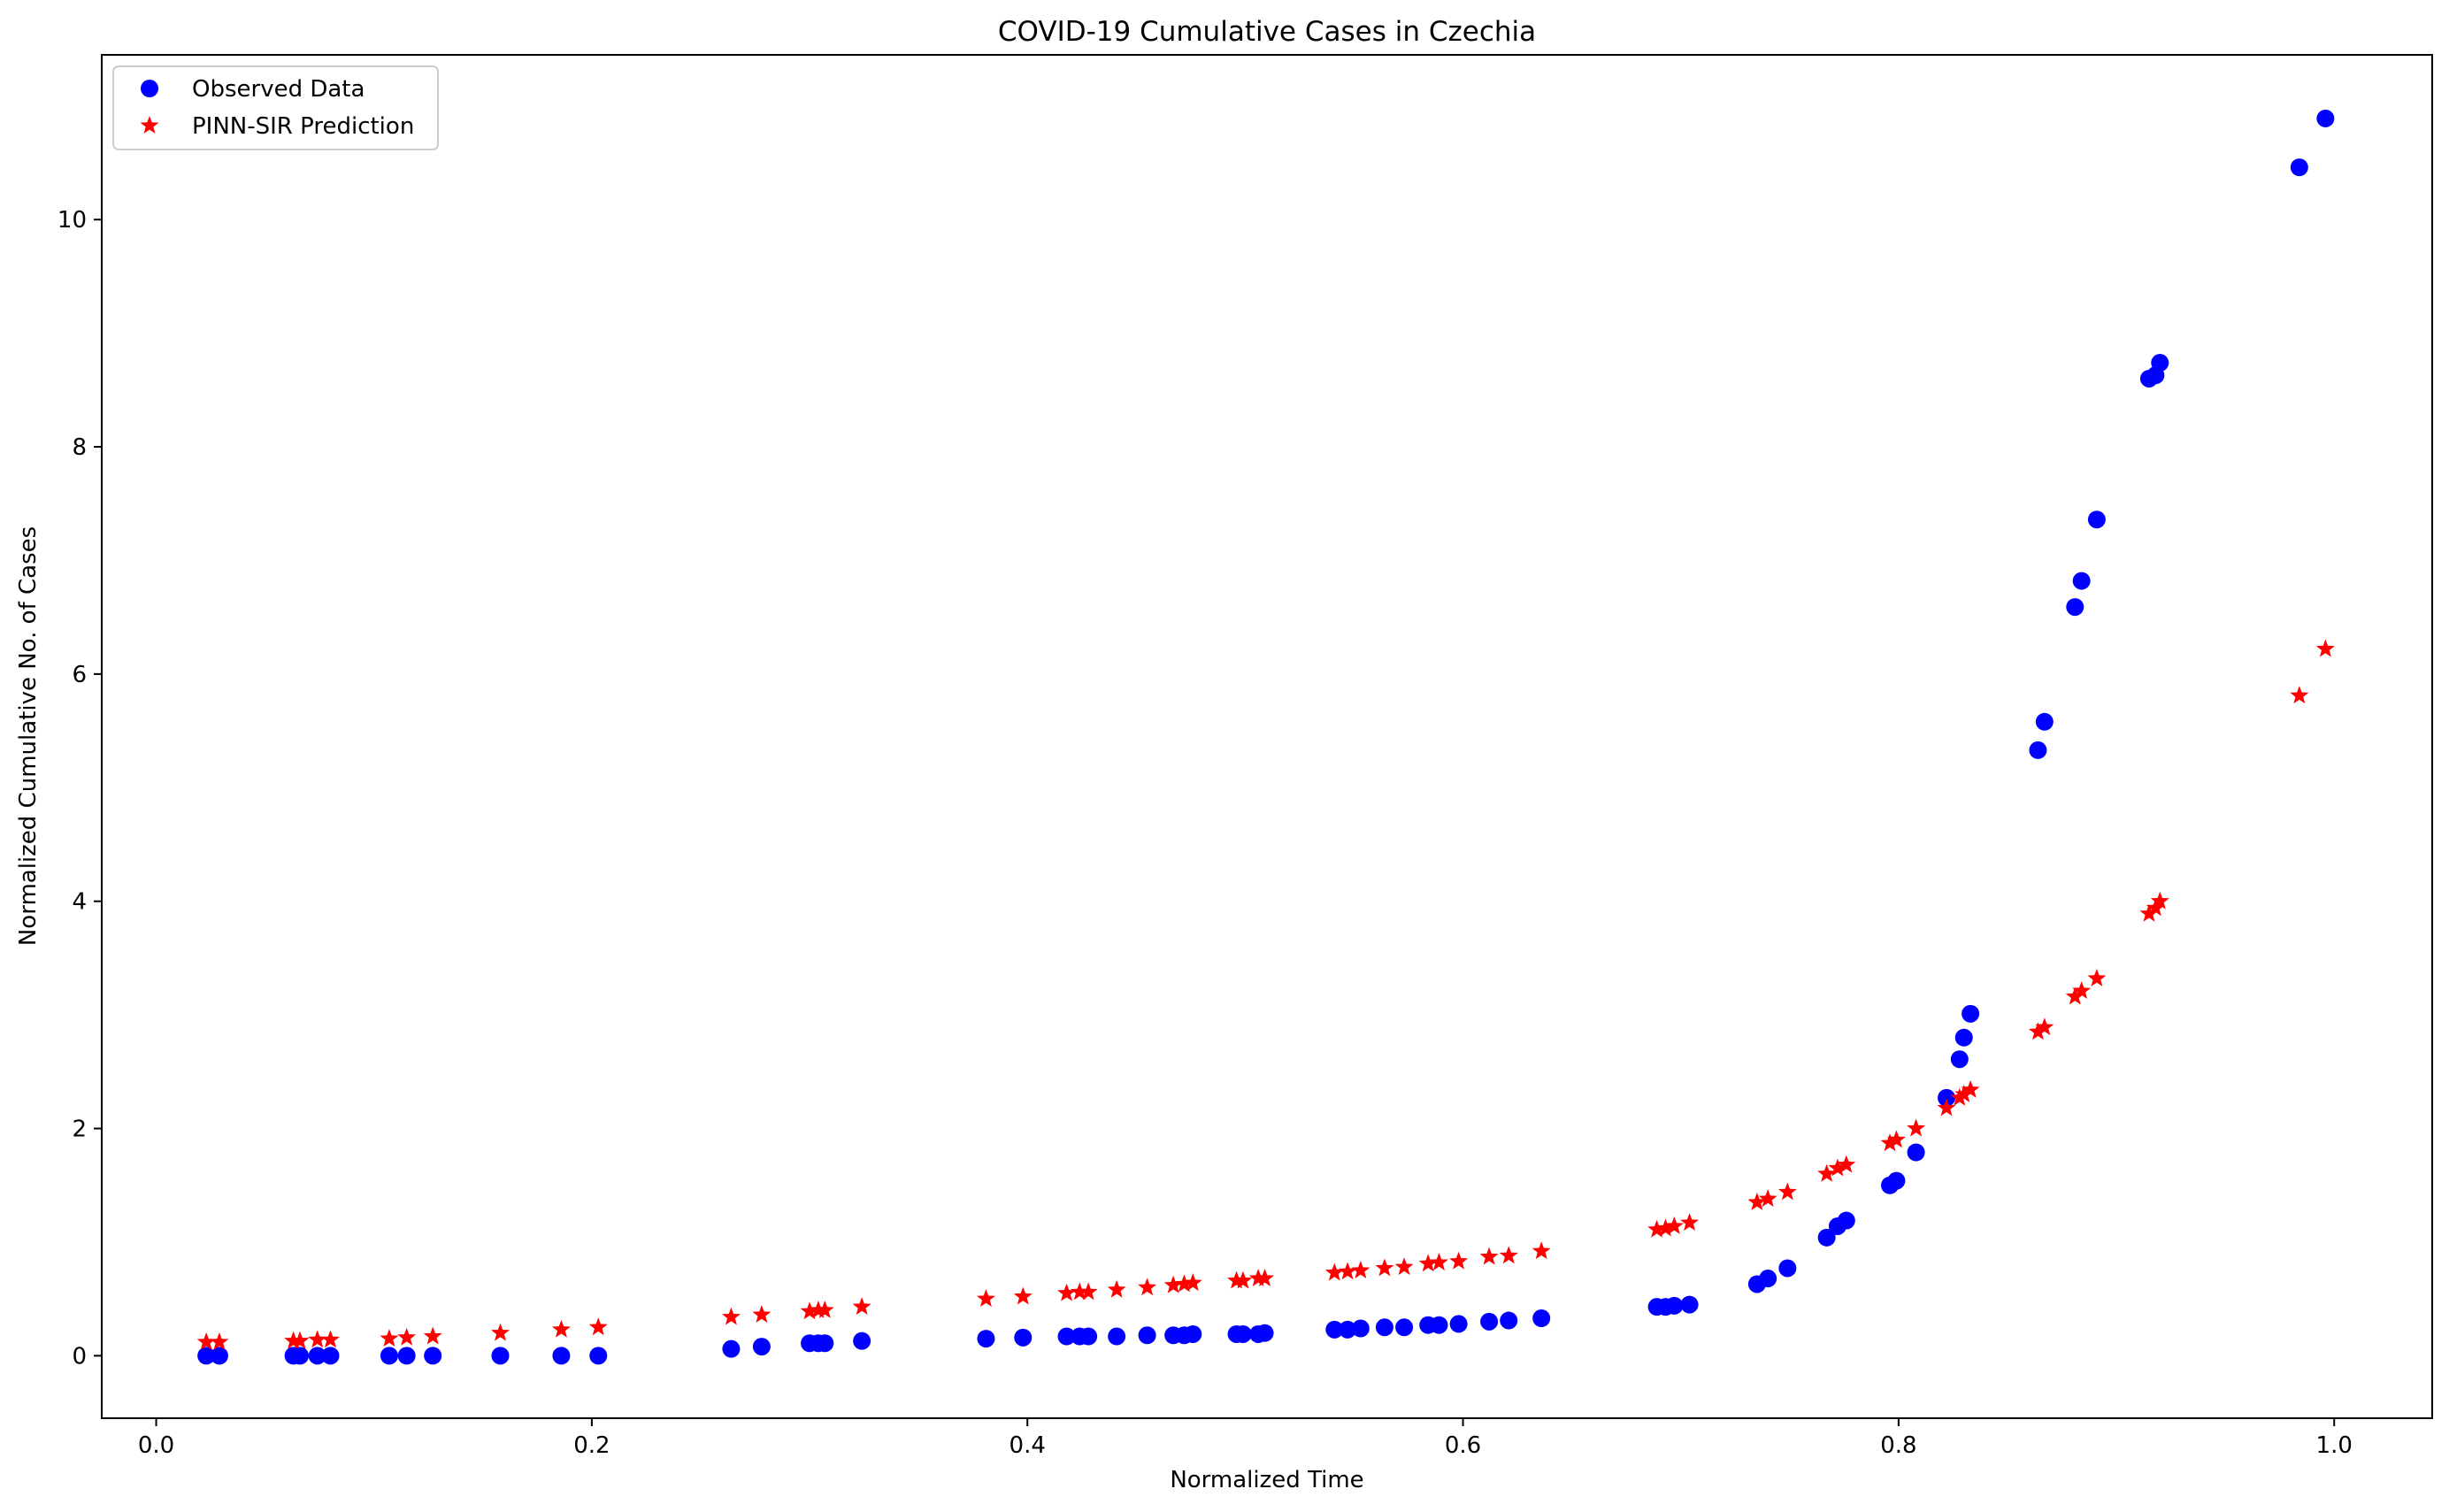  Describe the element at coordinates (1898, 1445) in the screenshot. I see `x-tick-label: 0.8` at that location.